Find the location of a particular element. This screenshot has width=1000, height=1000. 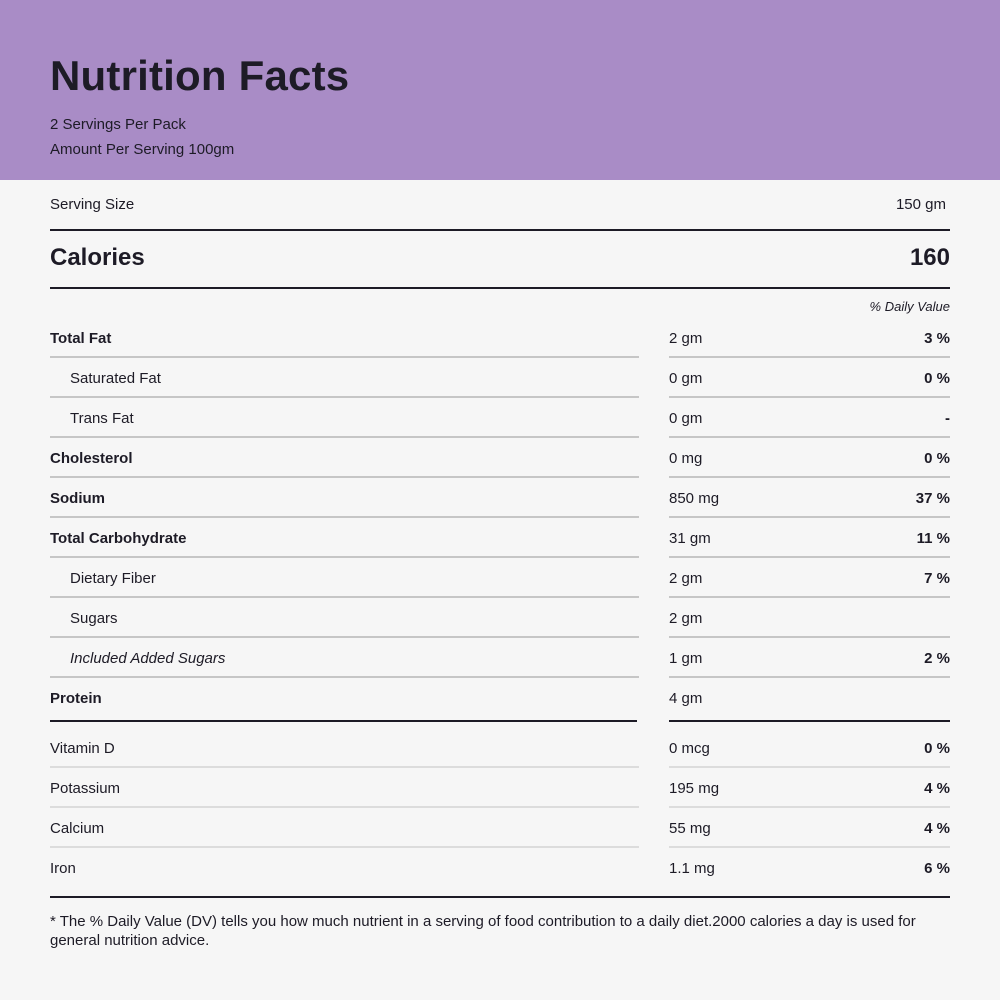

servings-per-pack: 2 Servings Per Pack is located at coordinates (118, 124).